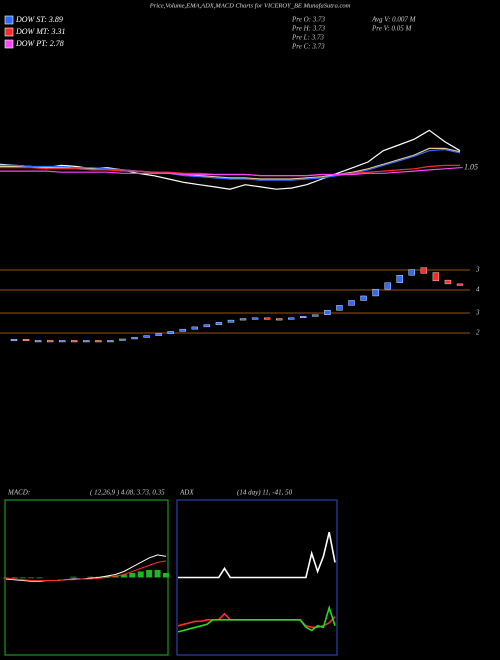  What do you see at coordinates (40, 31) in the screenshot?
I see `legend-label: DOW MT: 3.31` at bounding box center [40, 31].